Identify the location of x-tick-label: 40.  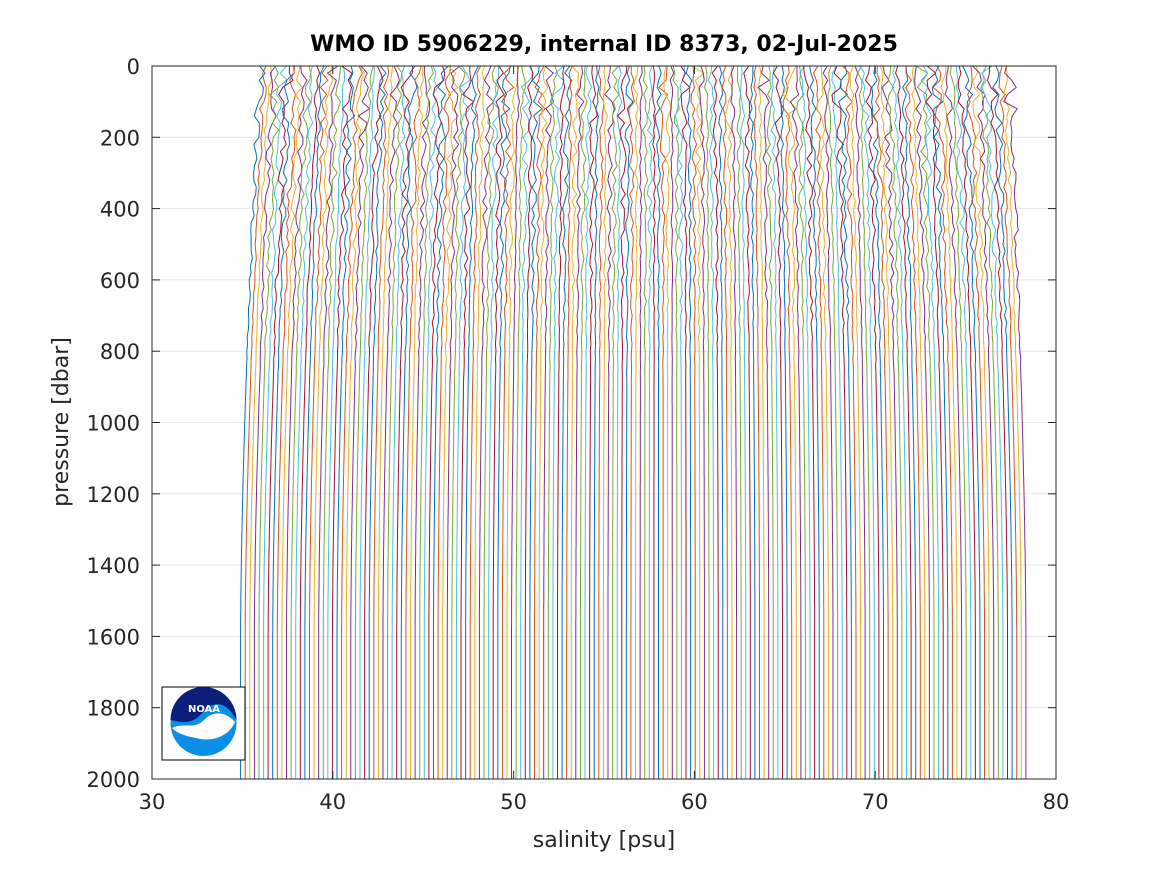
(332, 802).